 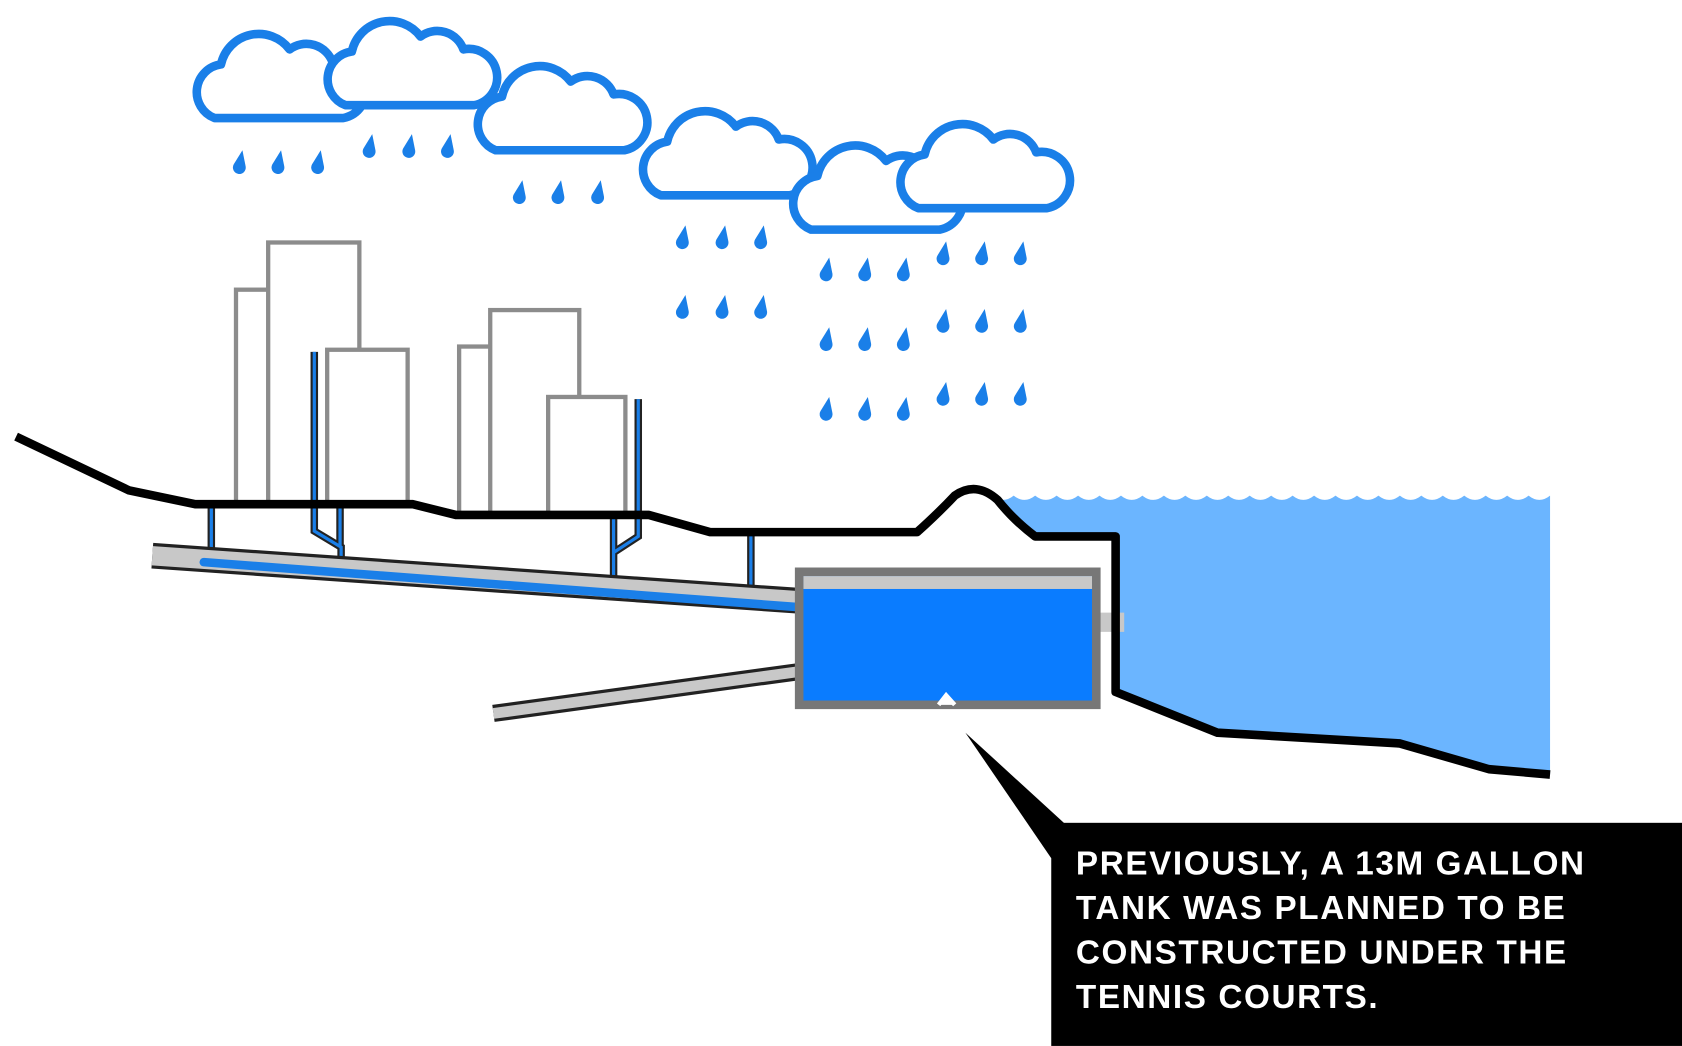 I want to click on callout-line: TANK WAS PLANNED TO BE, so click(x=1321, y=908).